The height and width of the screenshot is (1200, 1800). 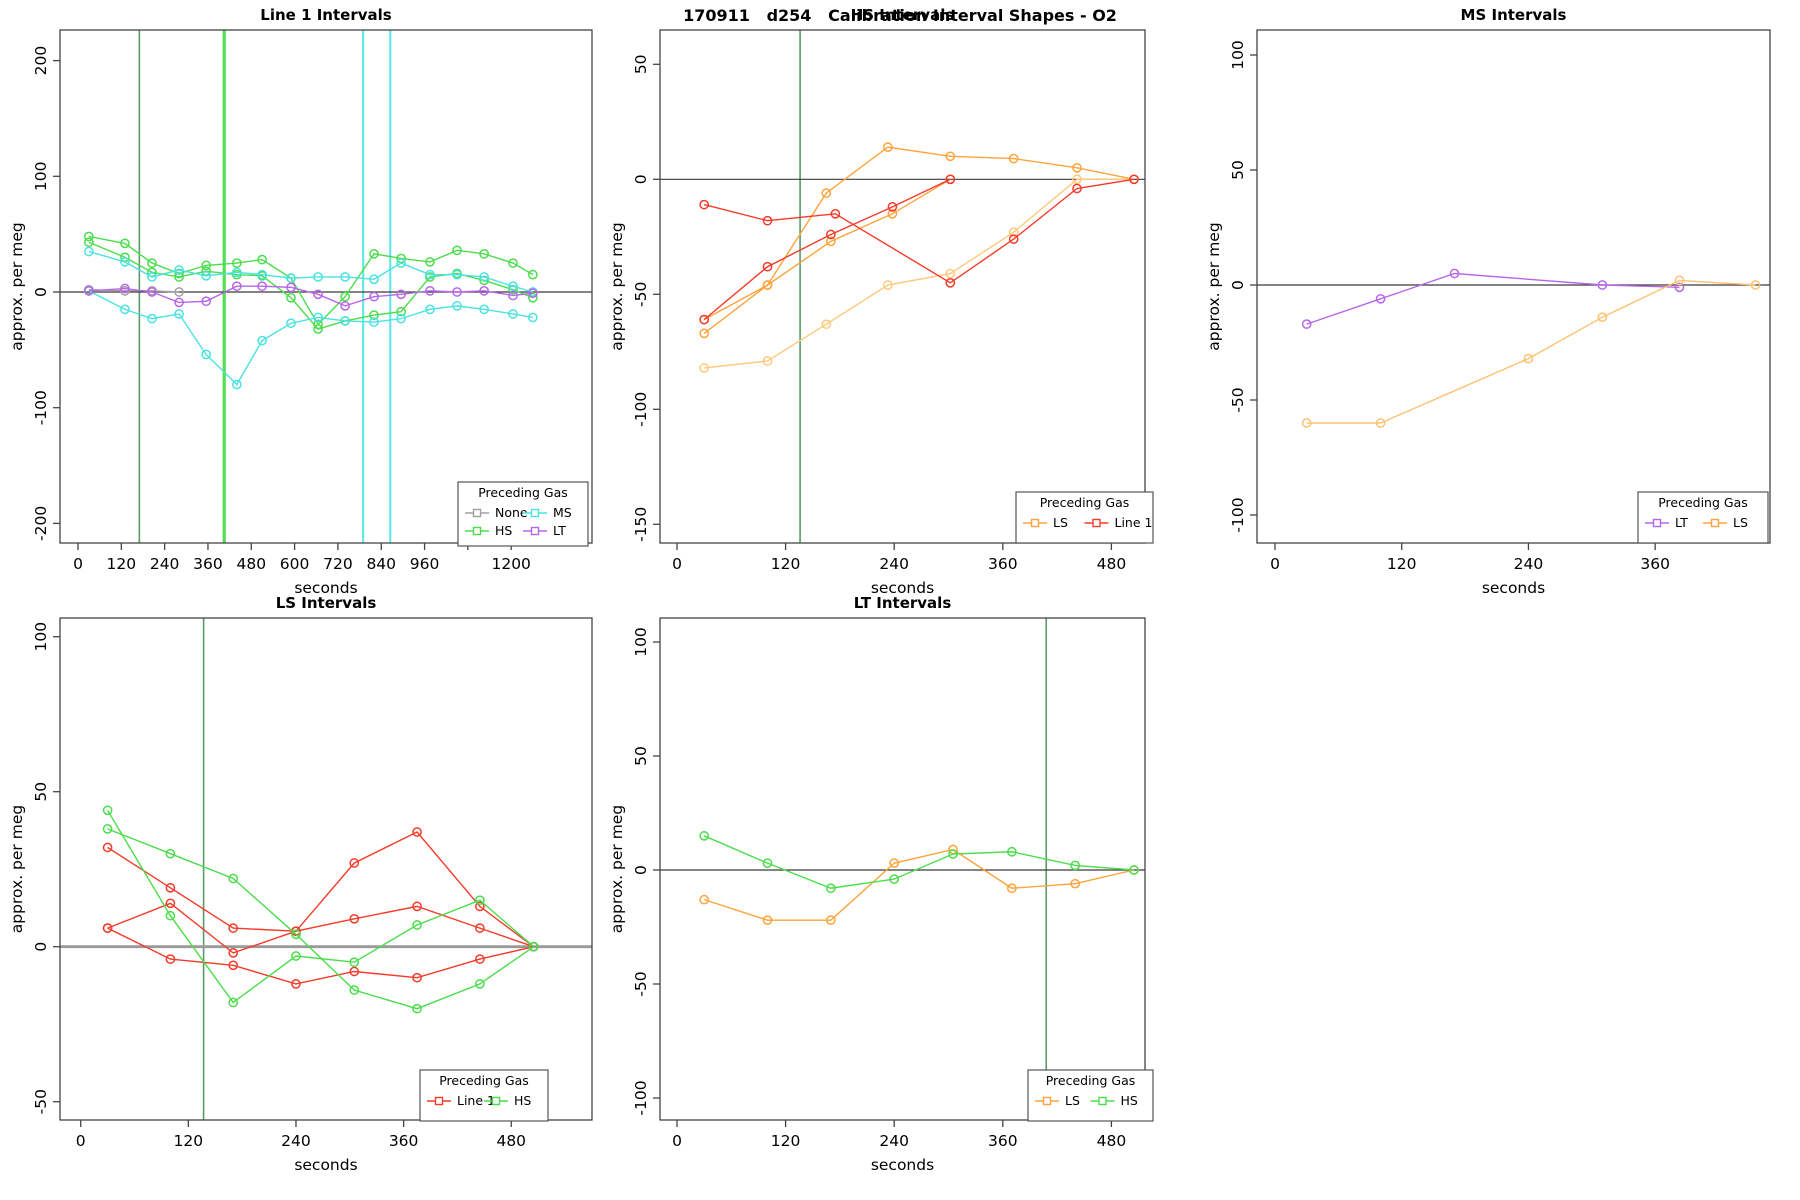 I want to click on y-tick-label: -200, so click(x=41, y=523).